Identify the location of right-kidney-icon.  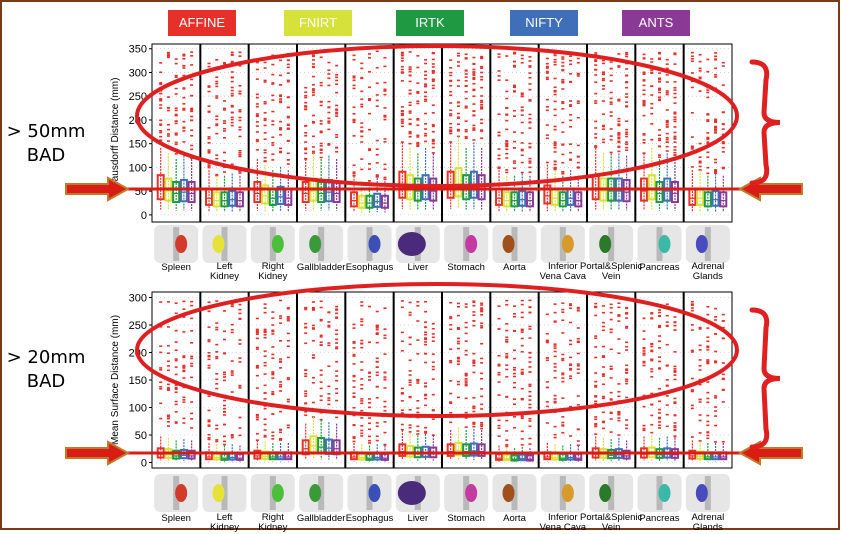
(272, 244).